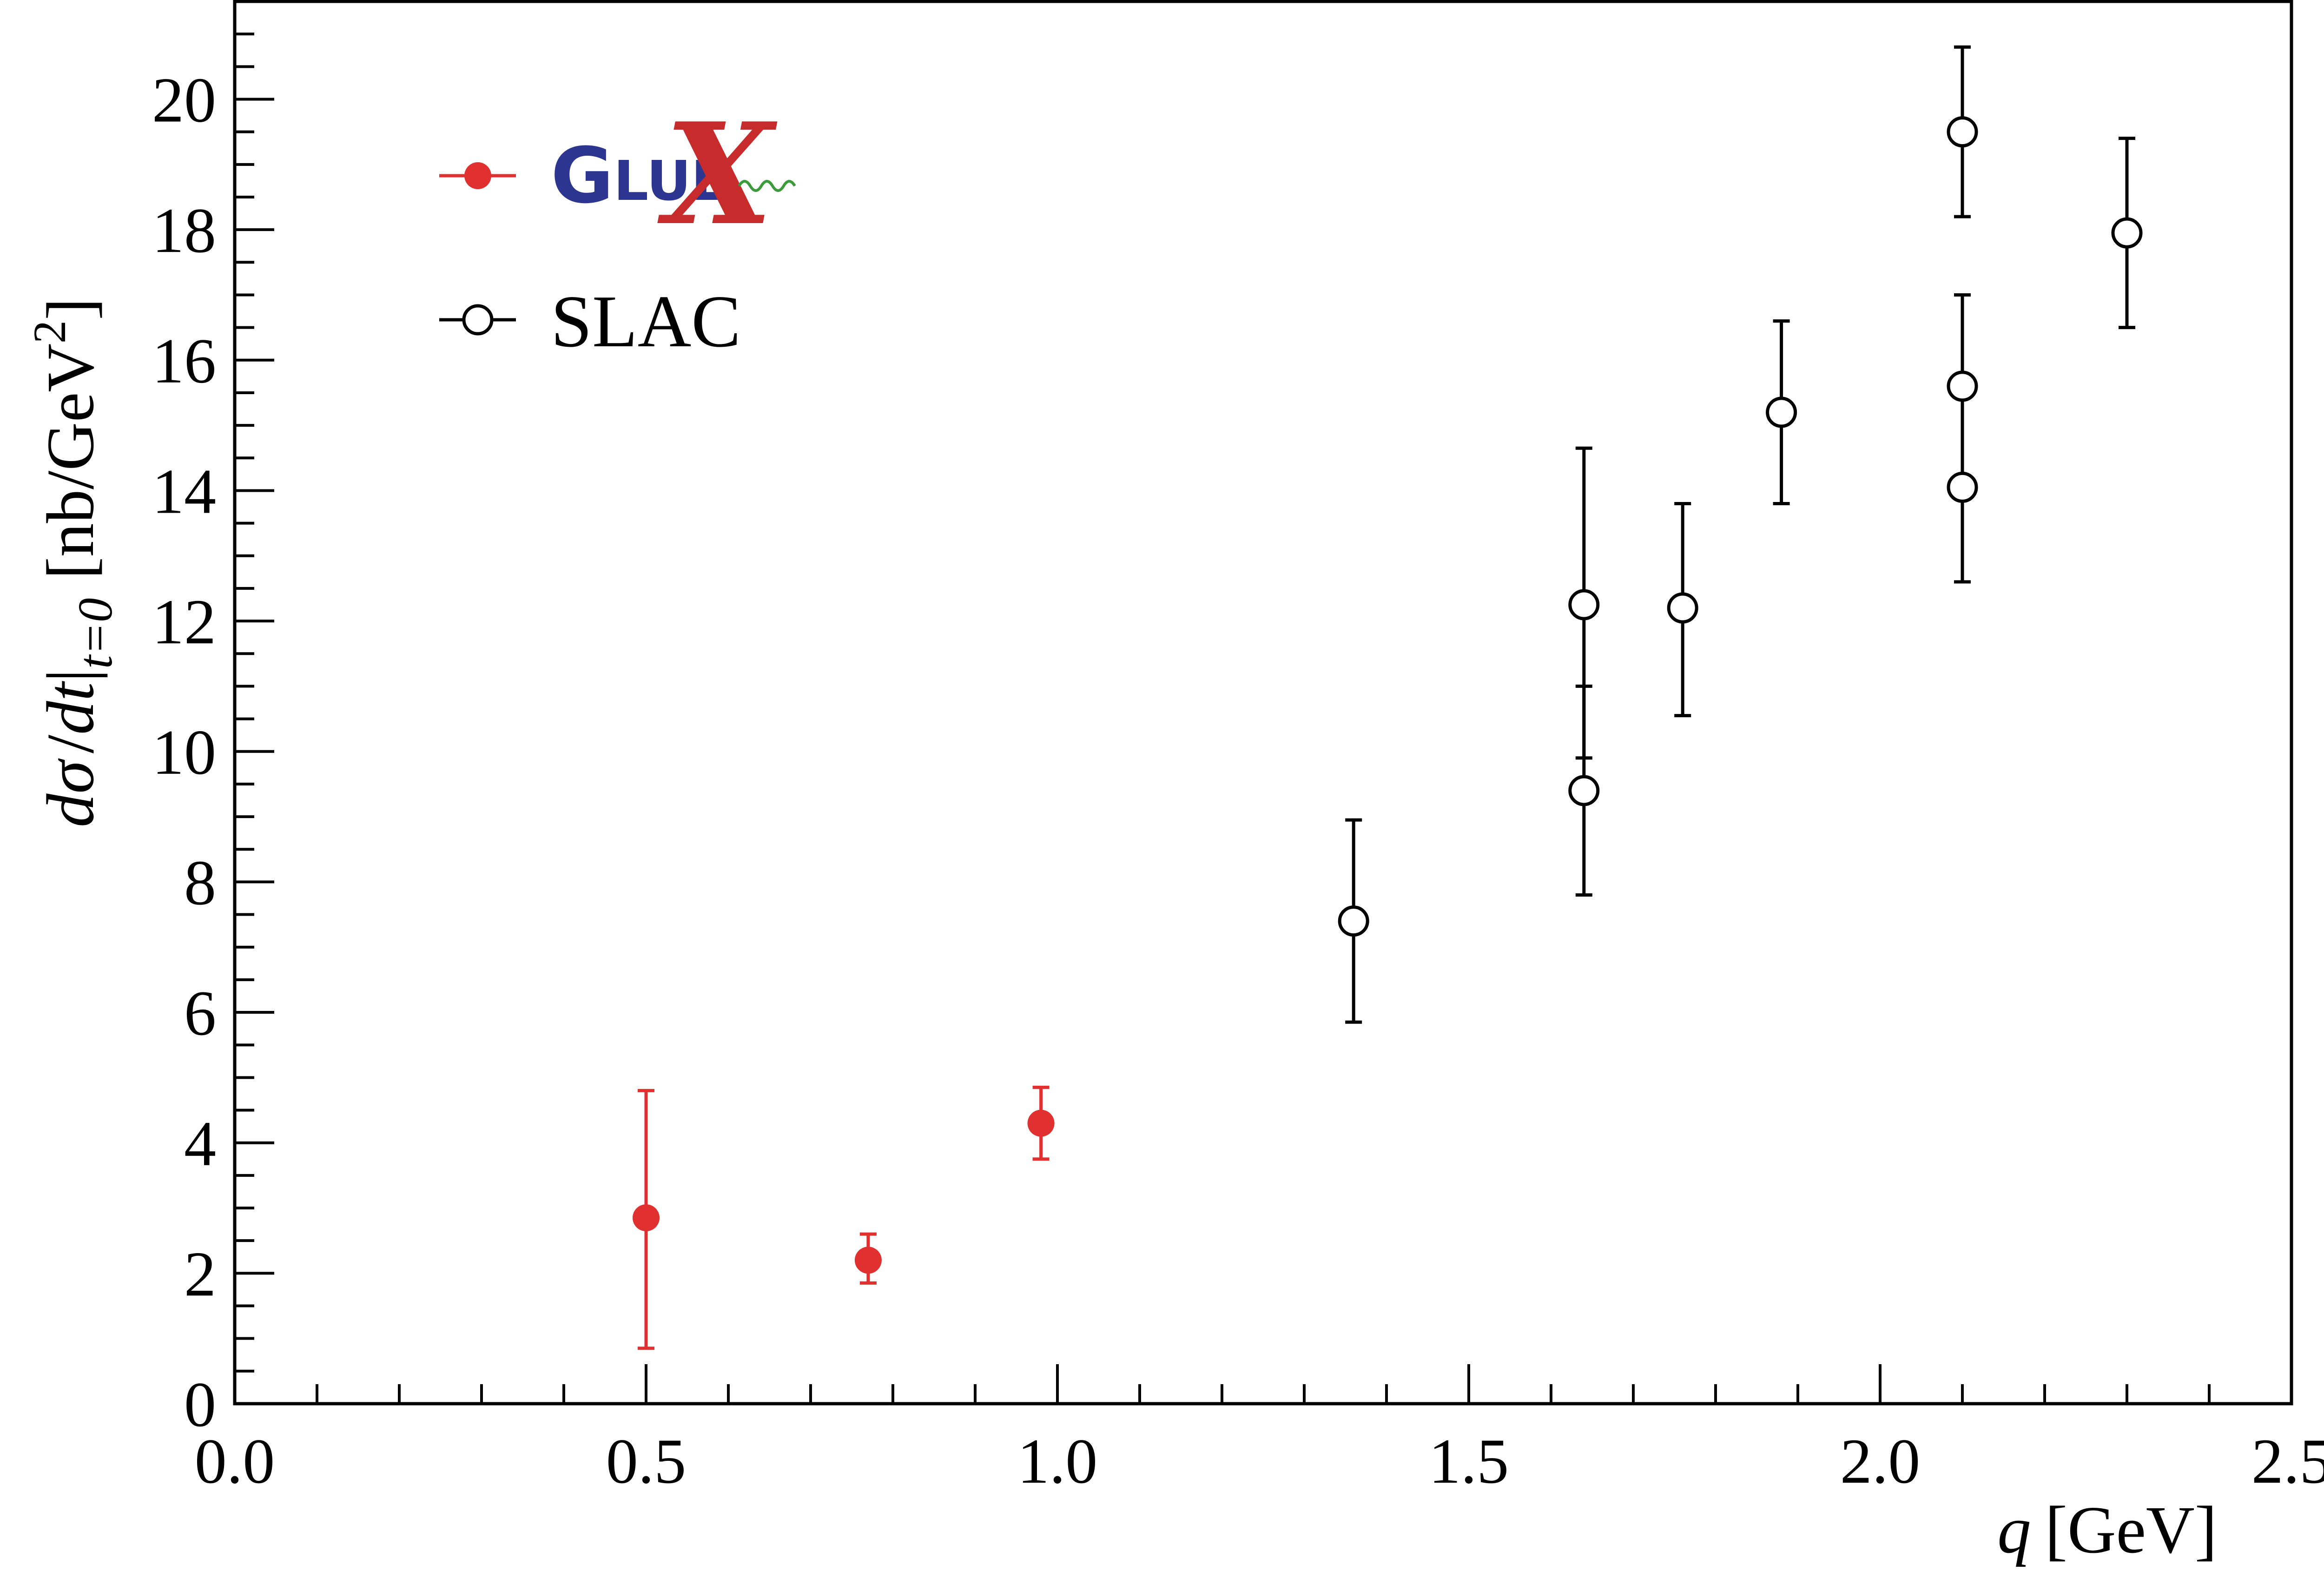  Describe the element at coordinates (200, 1013) in the screenshot. I see `y-tick-label: 6` at that location.